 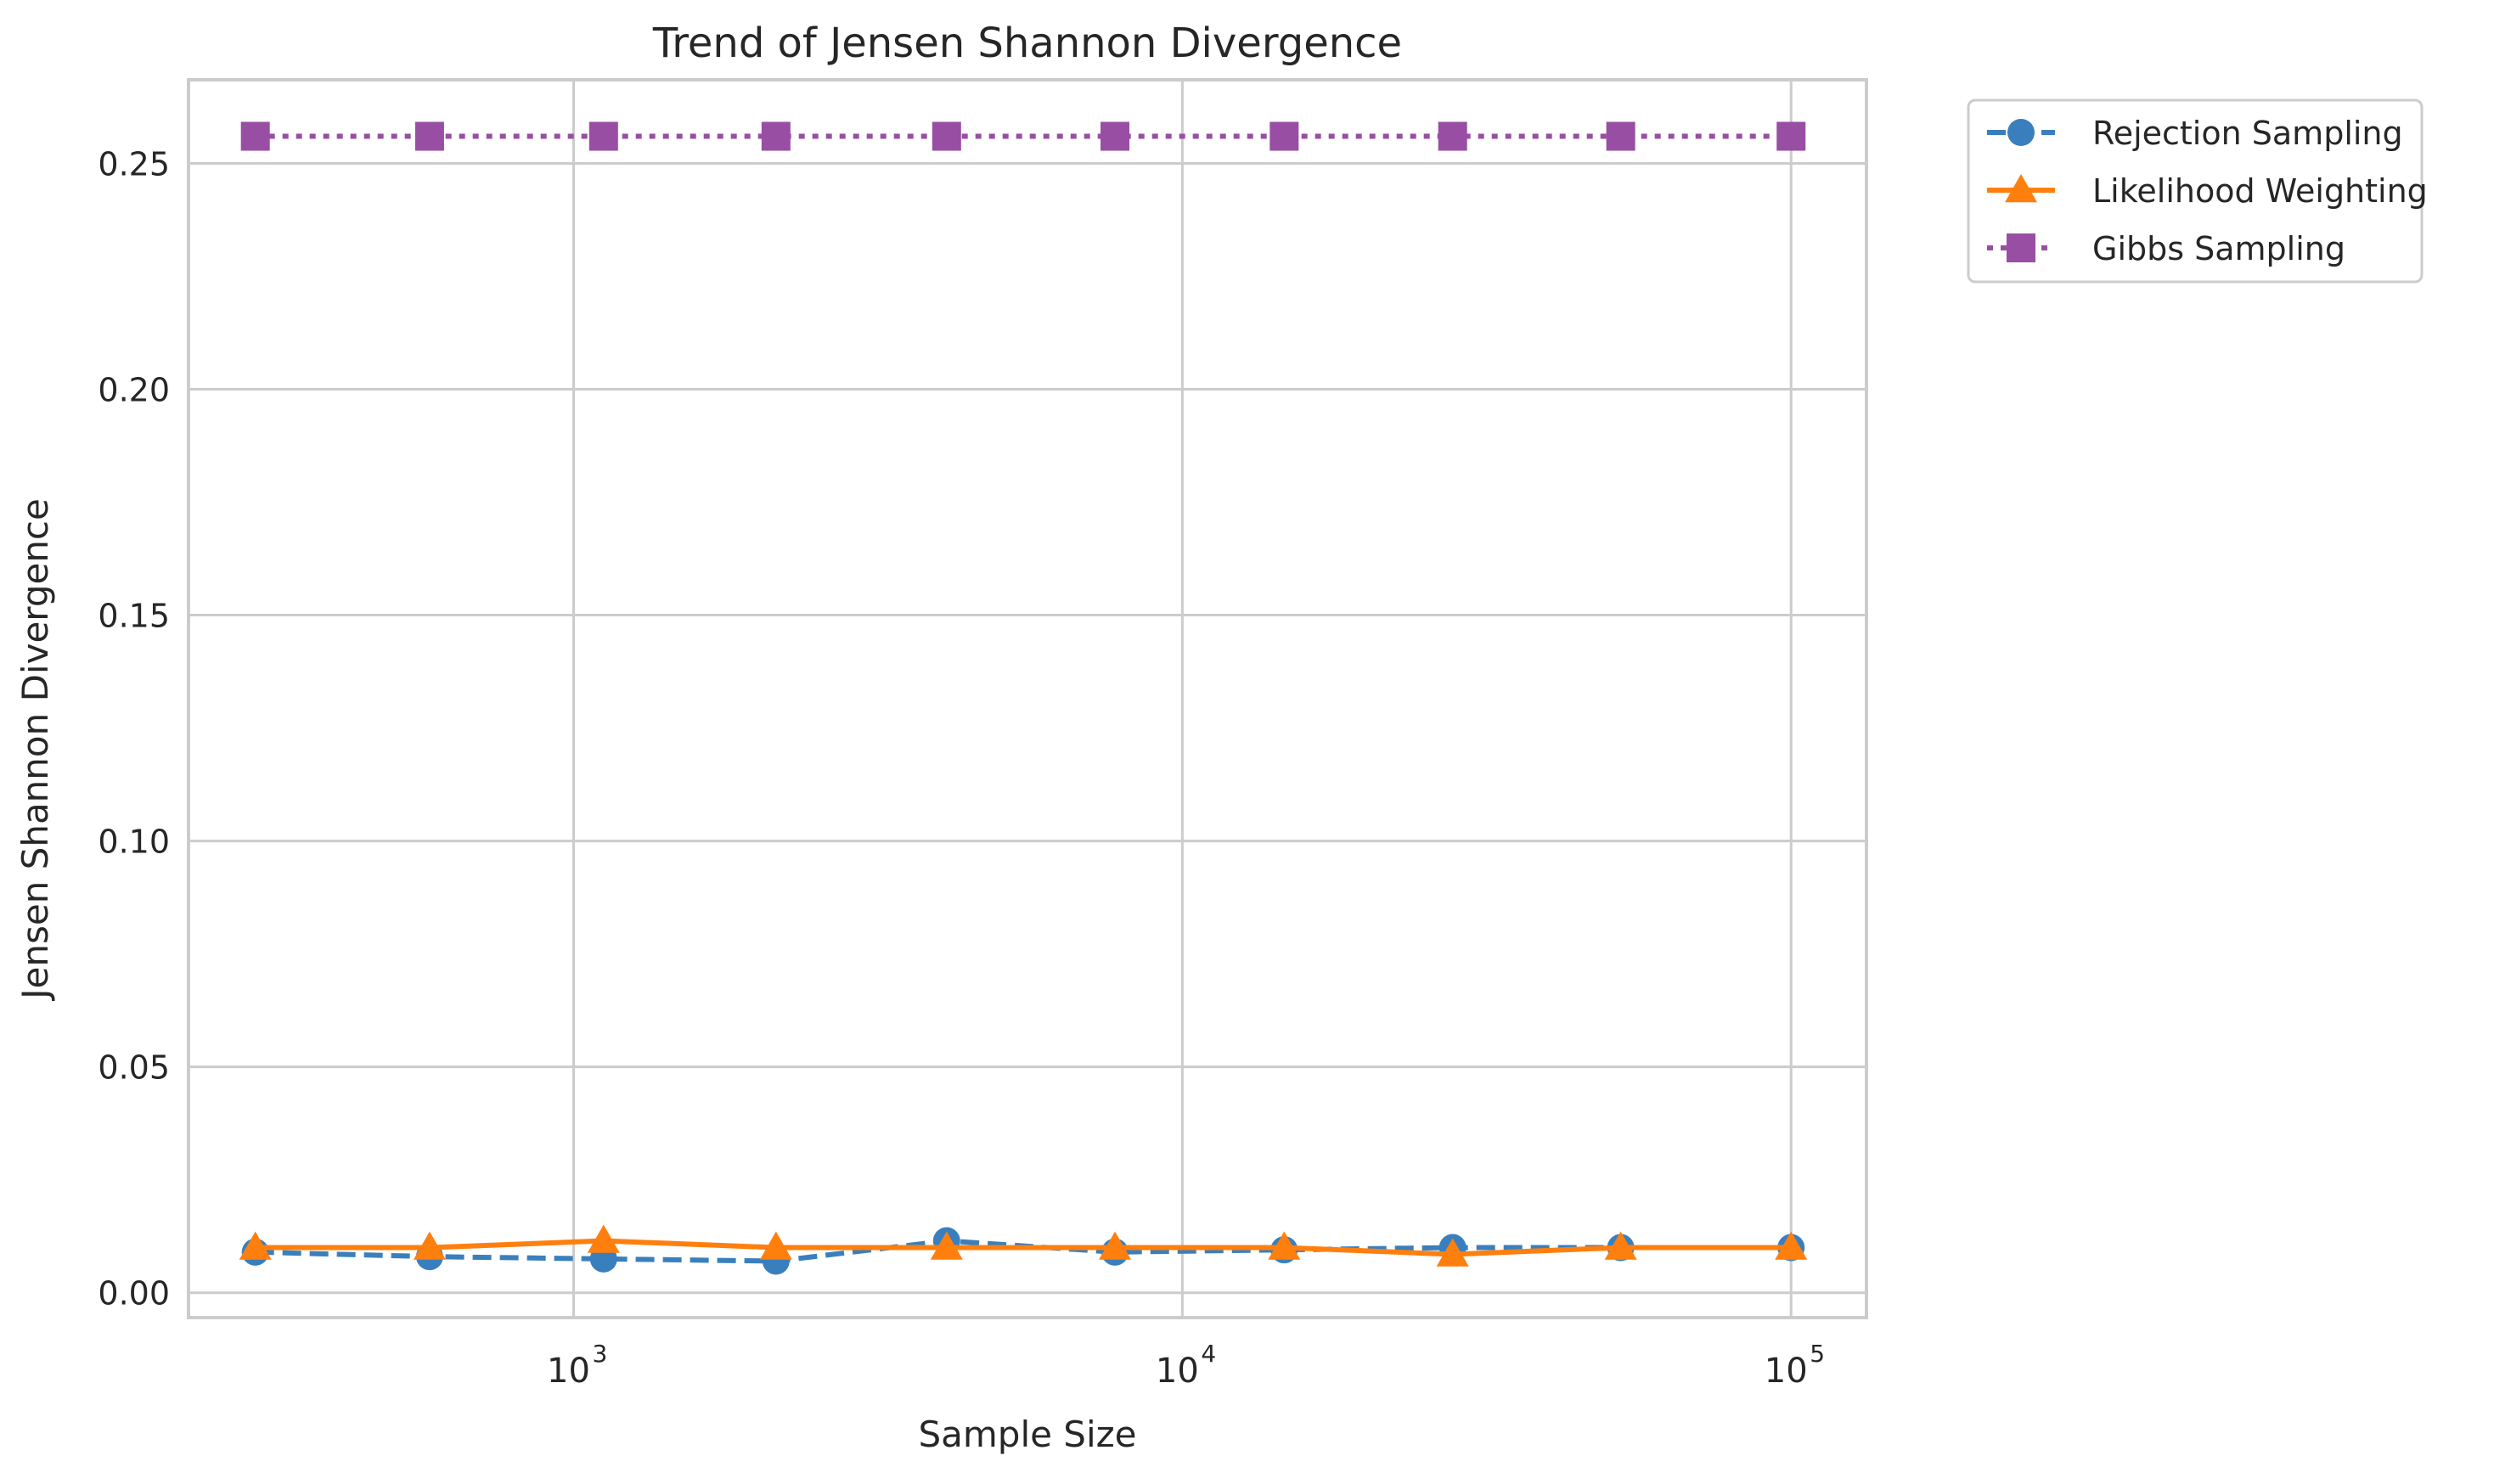 What do you see at coordinates (1027, 43) in the screenshot?
I see `chart-title: Trend of Jensen Shannon Divergence` at bounding box center [1027, 43].